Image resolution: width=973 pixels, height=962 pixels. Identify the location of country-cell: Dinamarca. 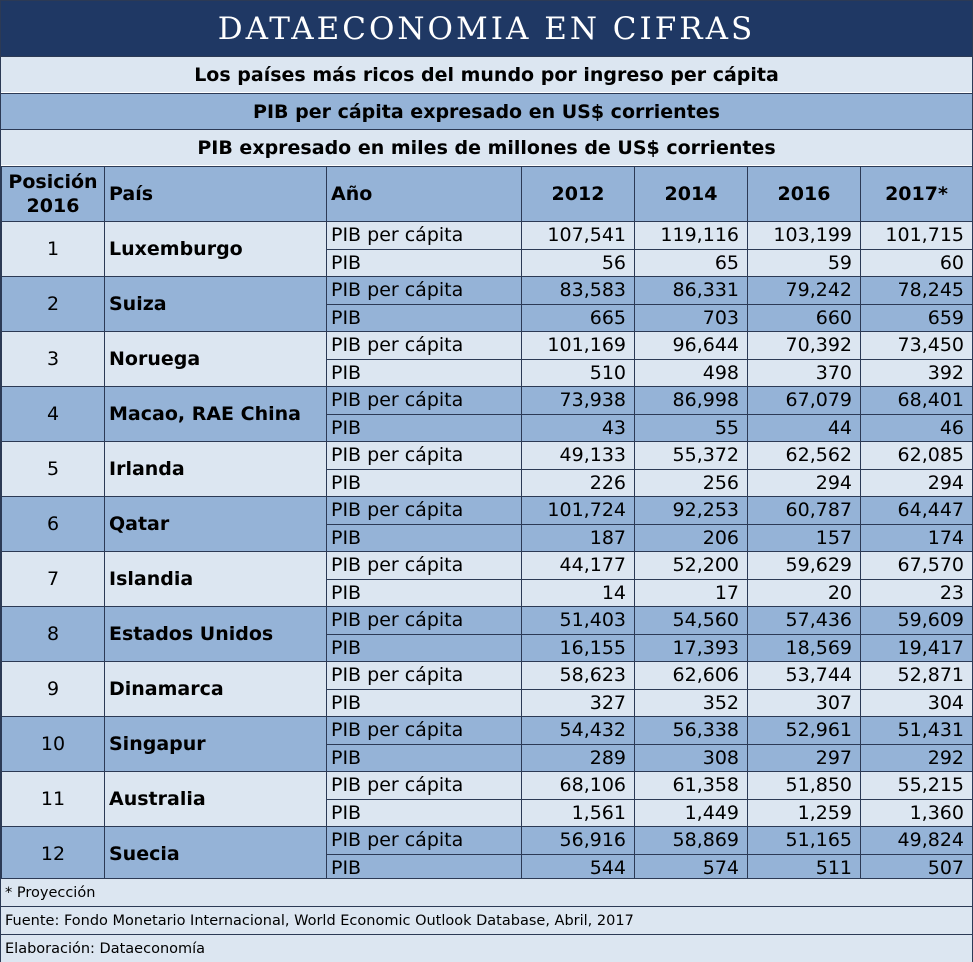
(215, 689).